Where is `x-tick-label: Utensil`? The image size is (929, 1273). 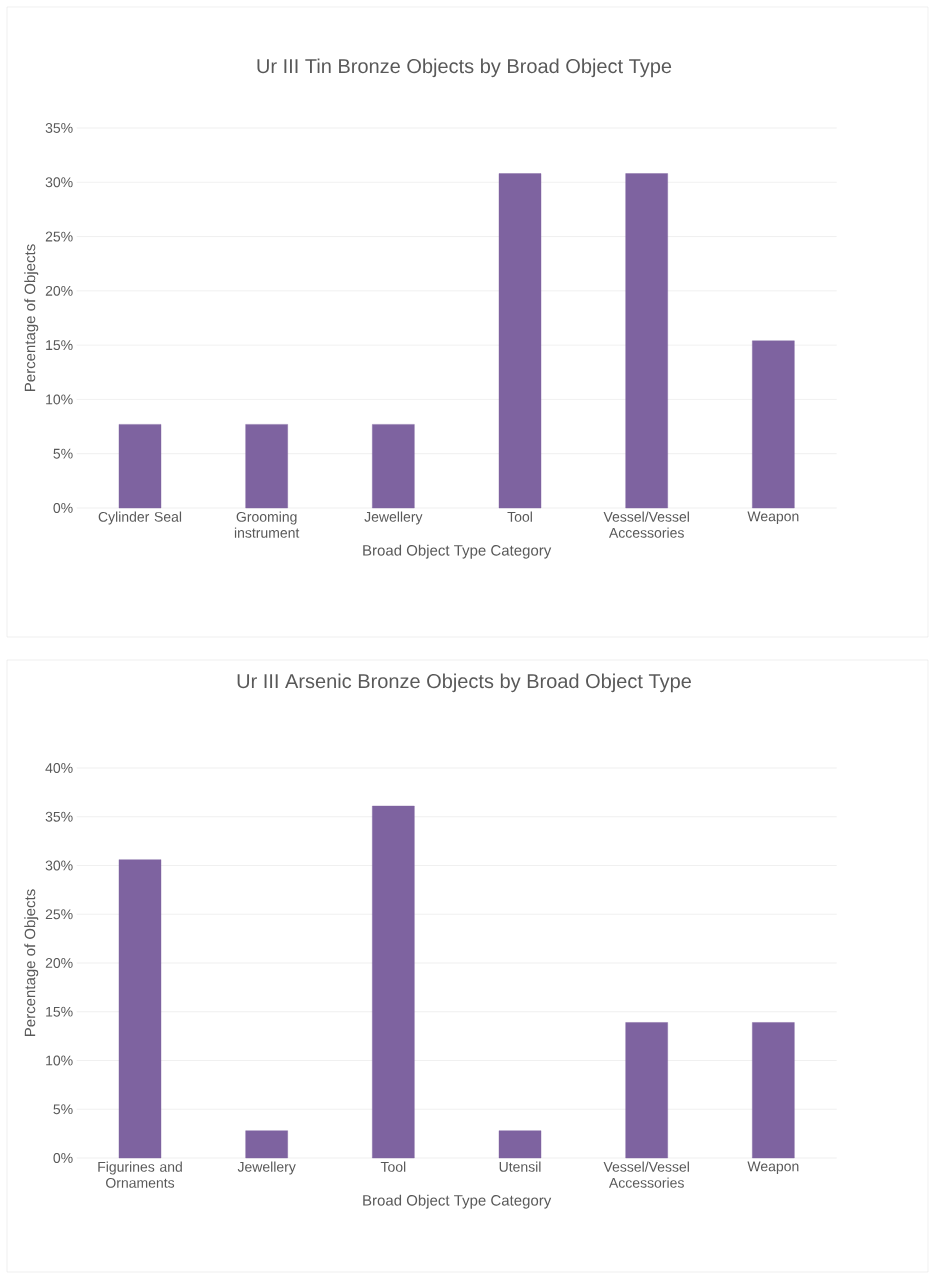
x-tick-label: Utensil is located at coordinates (520, 1166).